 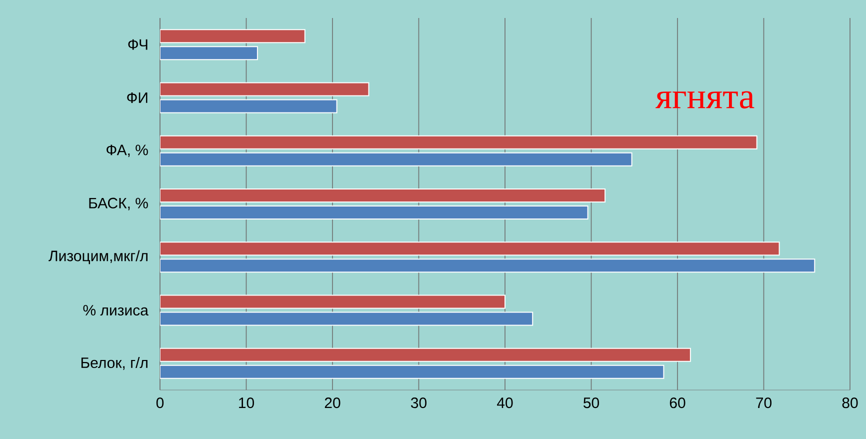 I want to click on y-tick-label: Лизоцим,мкг/л, so click(x=98, y=257).